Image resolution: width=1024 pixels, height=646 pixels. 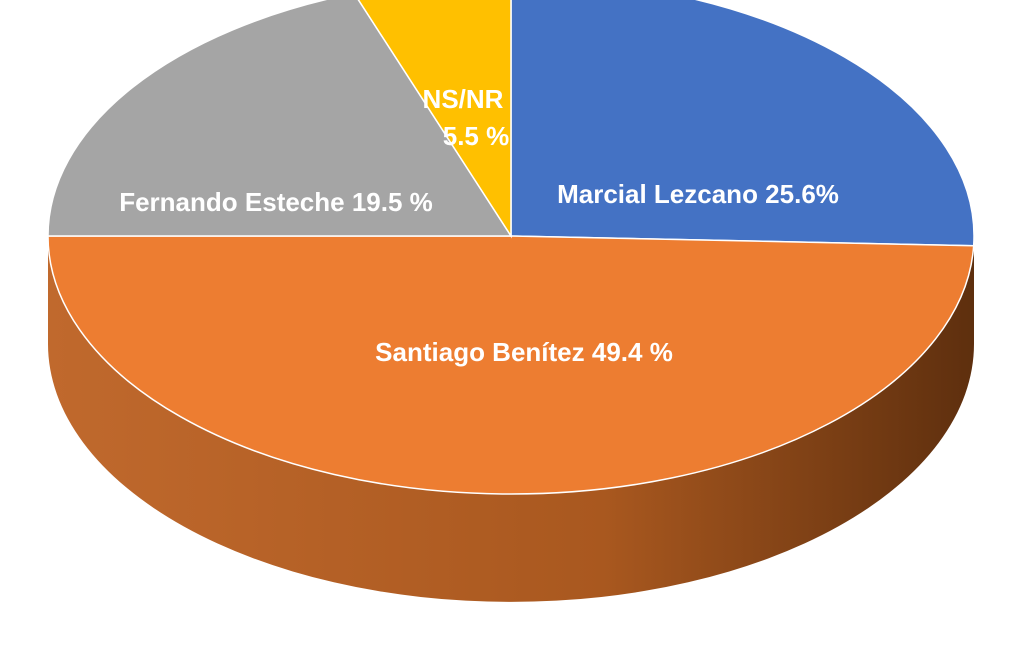 What do you see at coordinates (463, 99) in the screenshot?
I see `slice-label-nsnr-name: NS/NR` at bounding box center [463, 99].